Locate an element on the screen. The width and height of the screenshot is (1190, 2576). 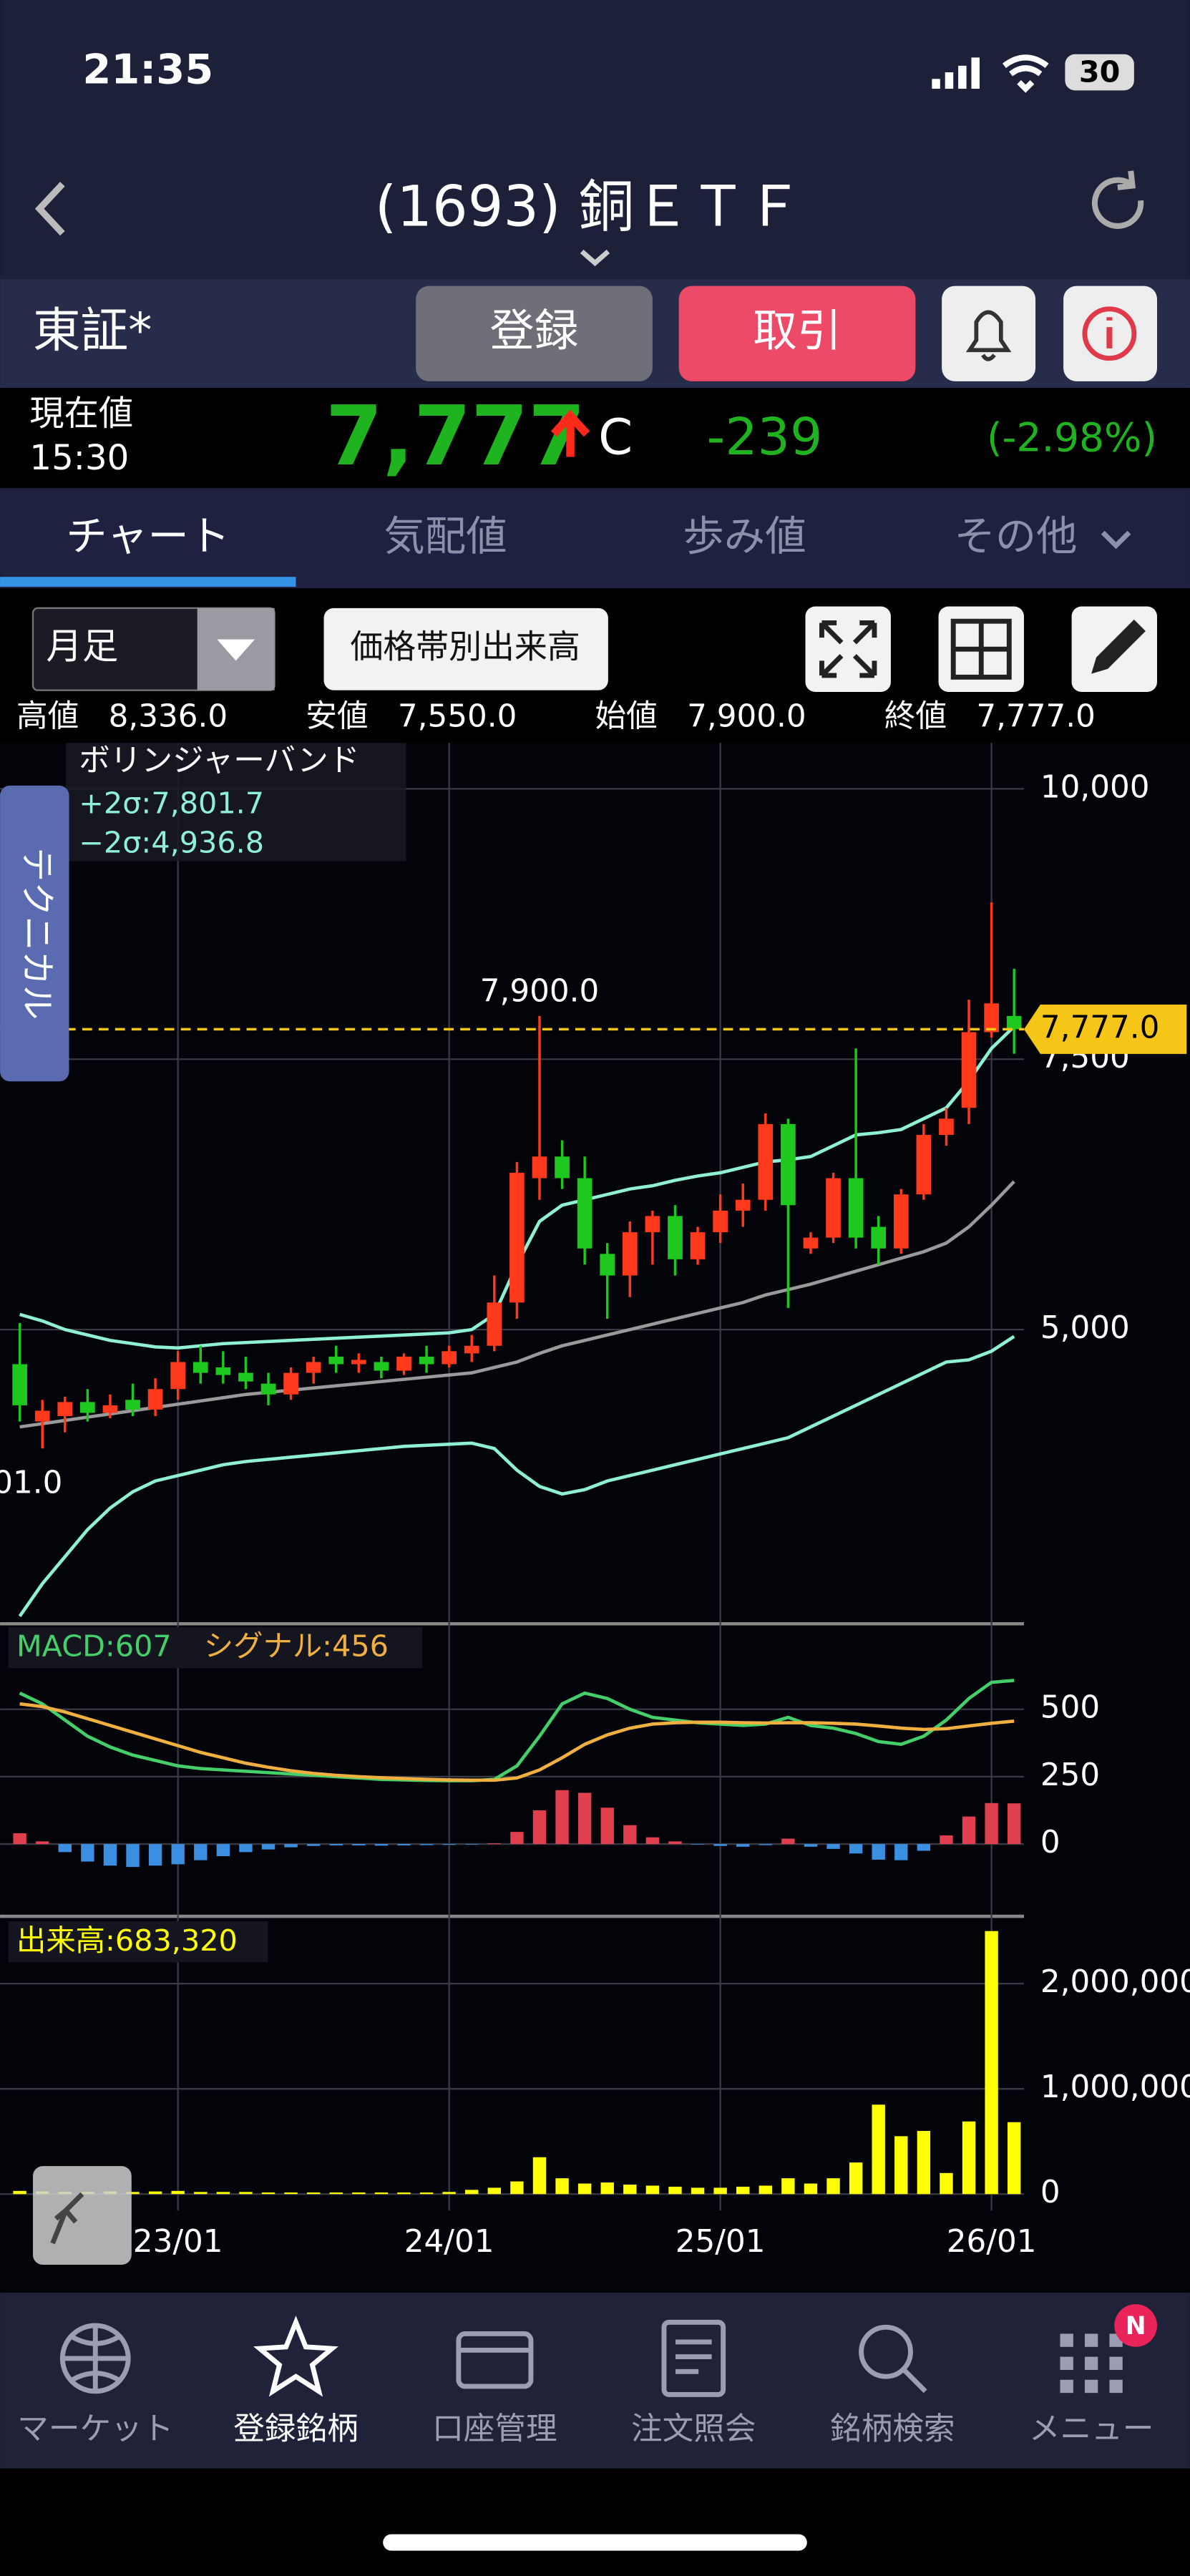
nav-label: 注文照会 is located at coordinates (693, 2429).